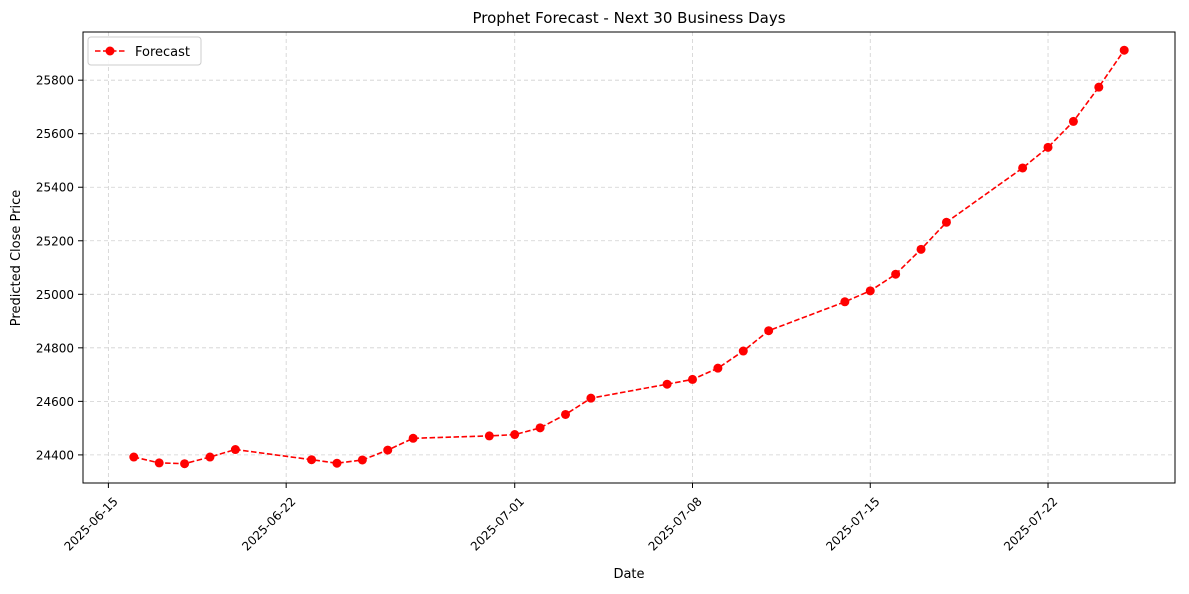 The width and height of the screenshot is (1189, 594). I want to click on chart-title: Prophet Forecast - Next 30 Business Days, so click(628, 18).